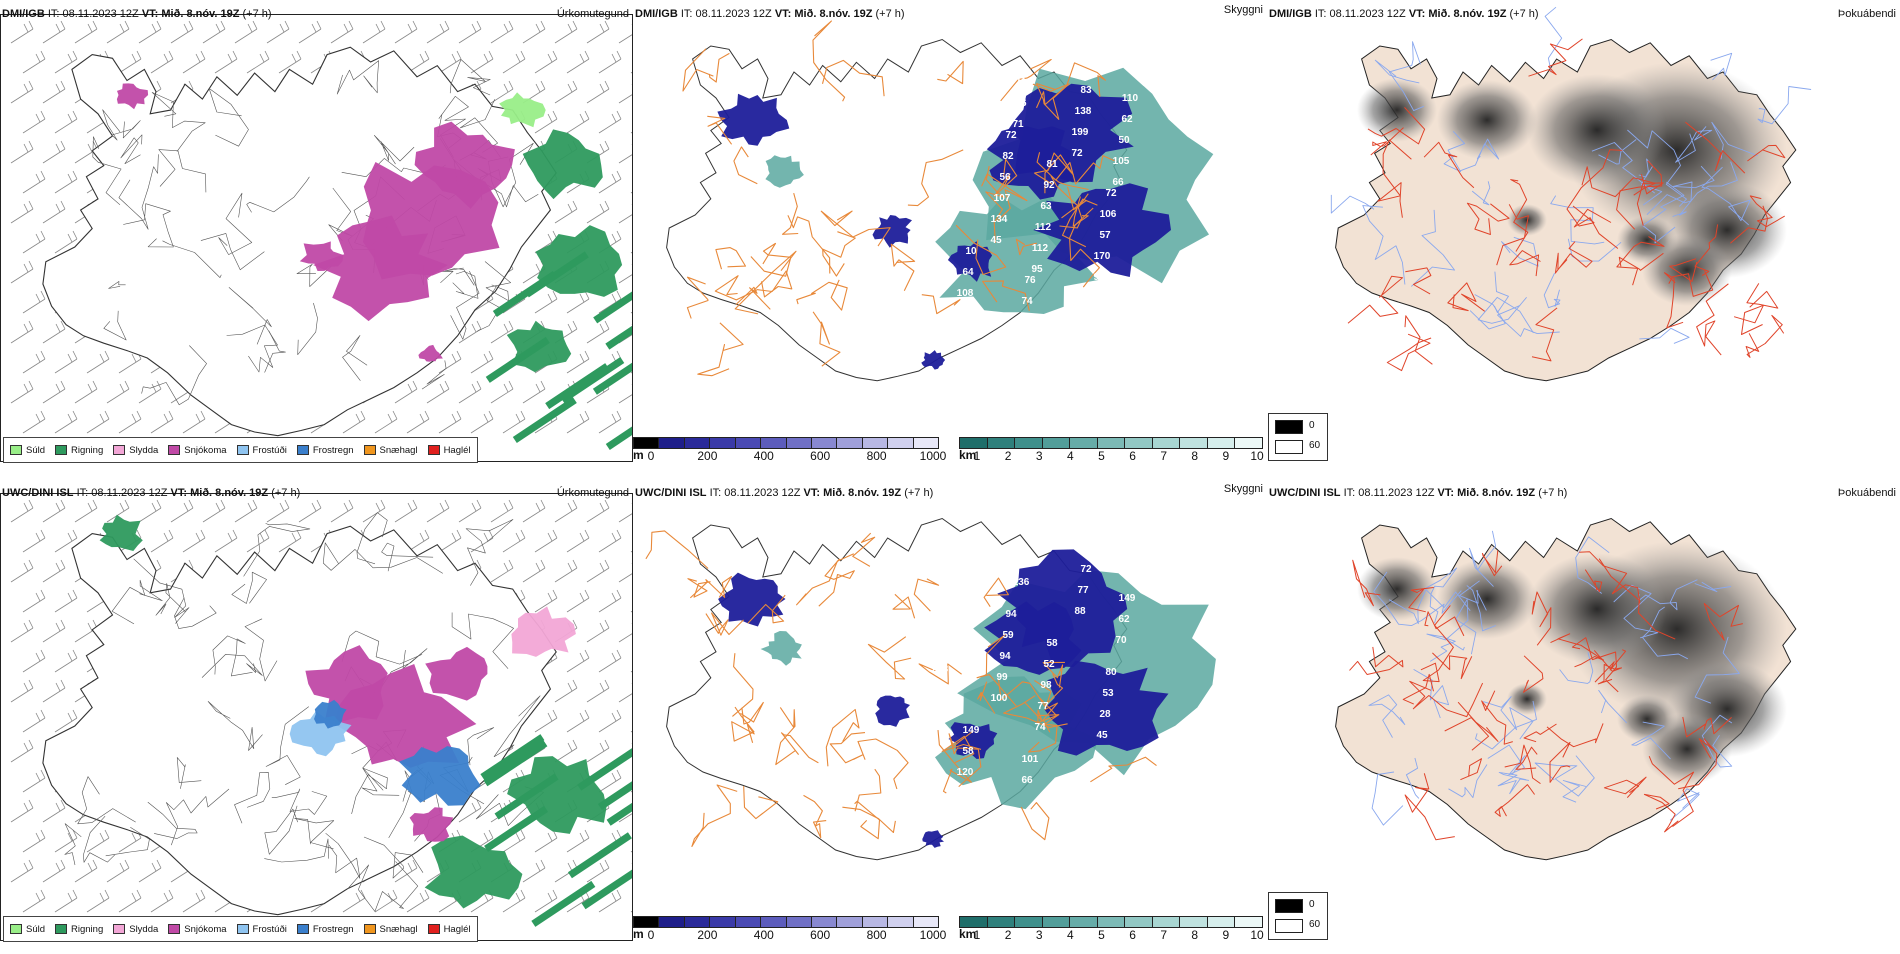  What do you see at coordinates (1130, 577) in the screenshot?
I see `snow-depth-label: 43` at bounding box center [1130, 577].